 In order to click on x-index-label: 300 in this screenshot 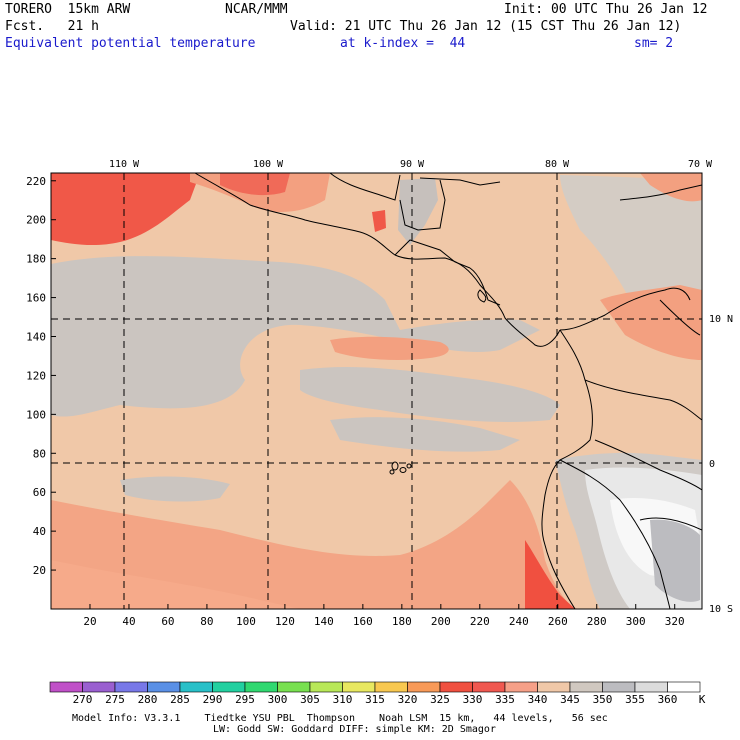, I will do `click(636, 621)`.